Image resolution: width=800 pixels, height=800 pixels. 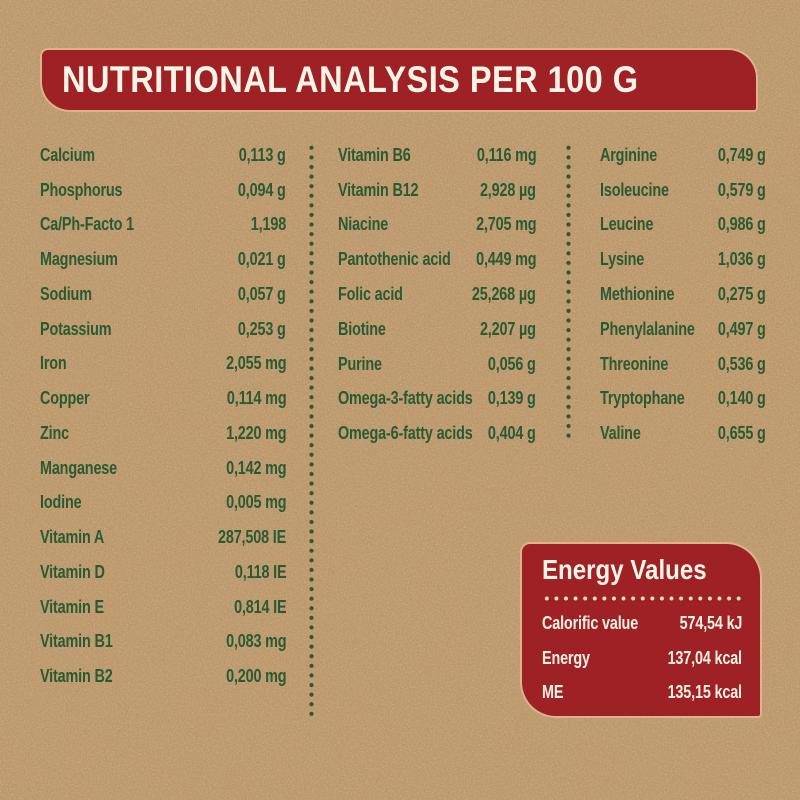 I want to click on nutrient-label: Vitamin D, so click(x=72, y=571).